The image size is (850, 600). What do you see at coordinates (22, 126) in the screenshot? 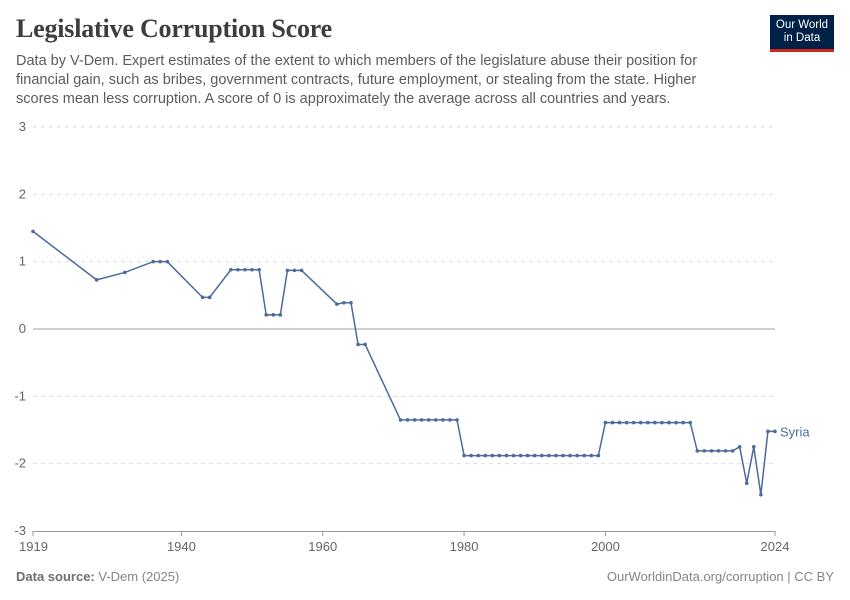
I see `y-tick-label: 3` at bounding box center [22, 126].